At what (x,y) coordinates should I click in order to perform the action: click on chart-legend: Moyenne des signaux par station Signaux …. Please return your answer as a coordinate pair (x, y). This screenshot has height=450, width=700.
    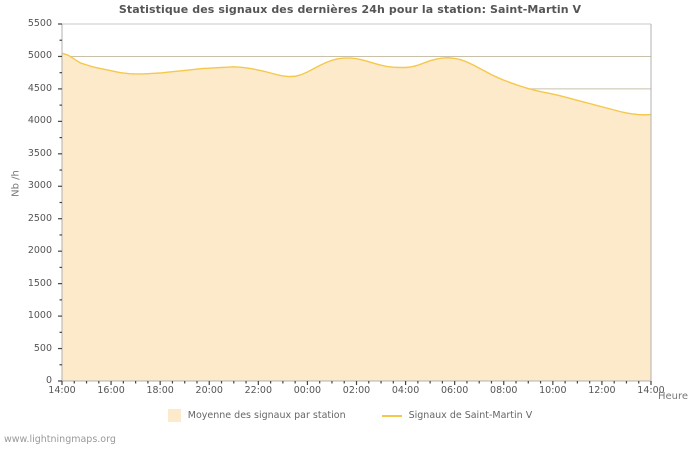
    Looking at the image, I should click on (350, 415).